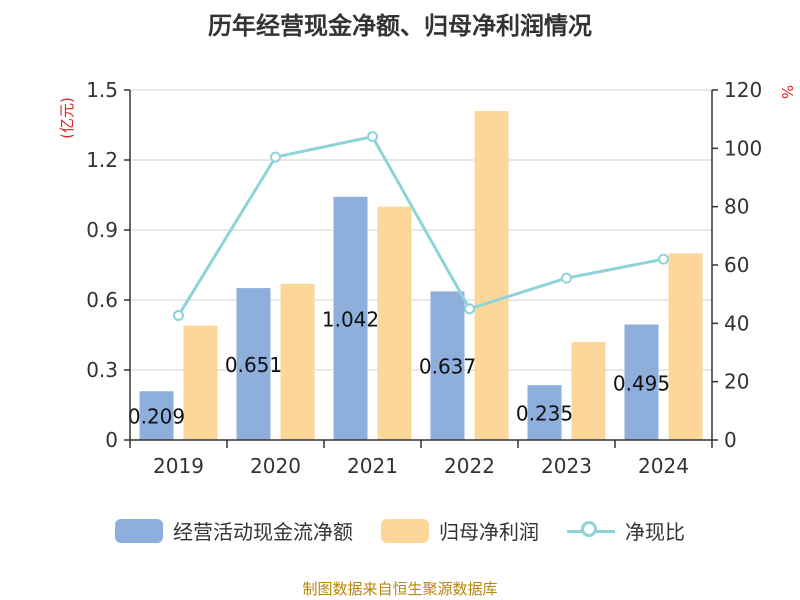  Describe the element at coordinates (178, 466) in the screenshot. I see `x-axis-tick-label: 2019` at that location.